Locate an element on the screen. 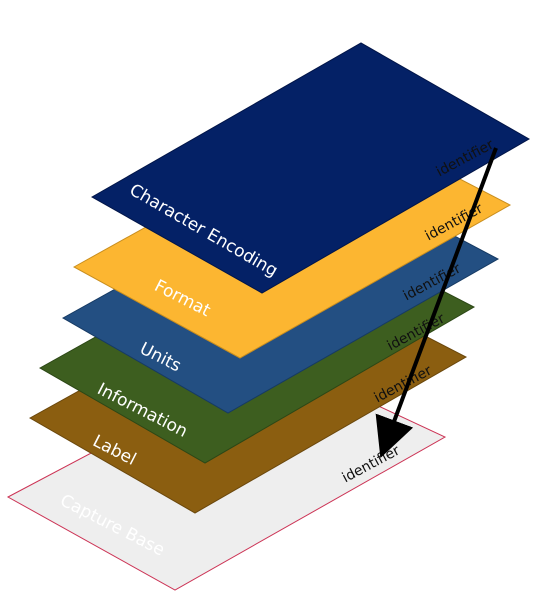 Image resolution: width=541 pixels, height=607 pixels. identifier-link-arrow is located at coordinates (436, 302).